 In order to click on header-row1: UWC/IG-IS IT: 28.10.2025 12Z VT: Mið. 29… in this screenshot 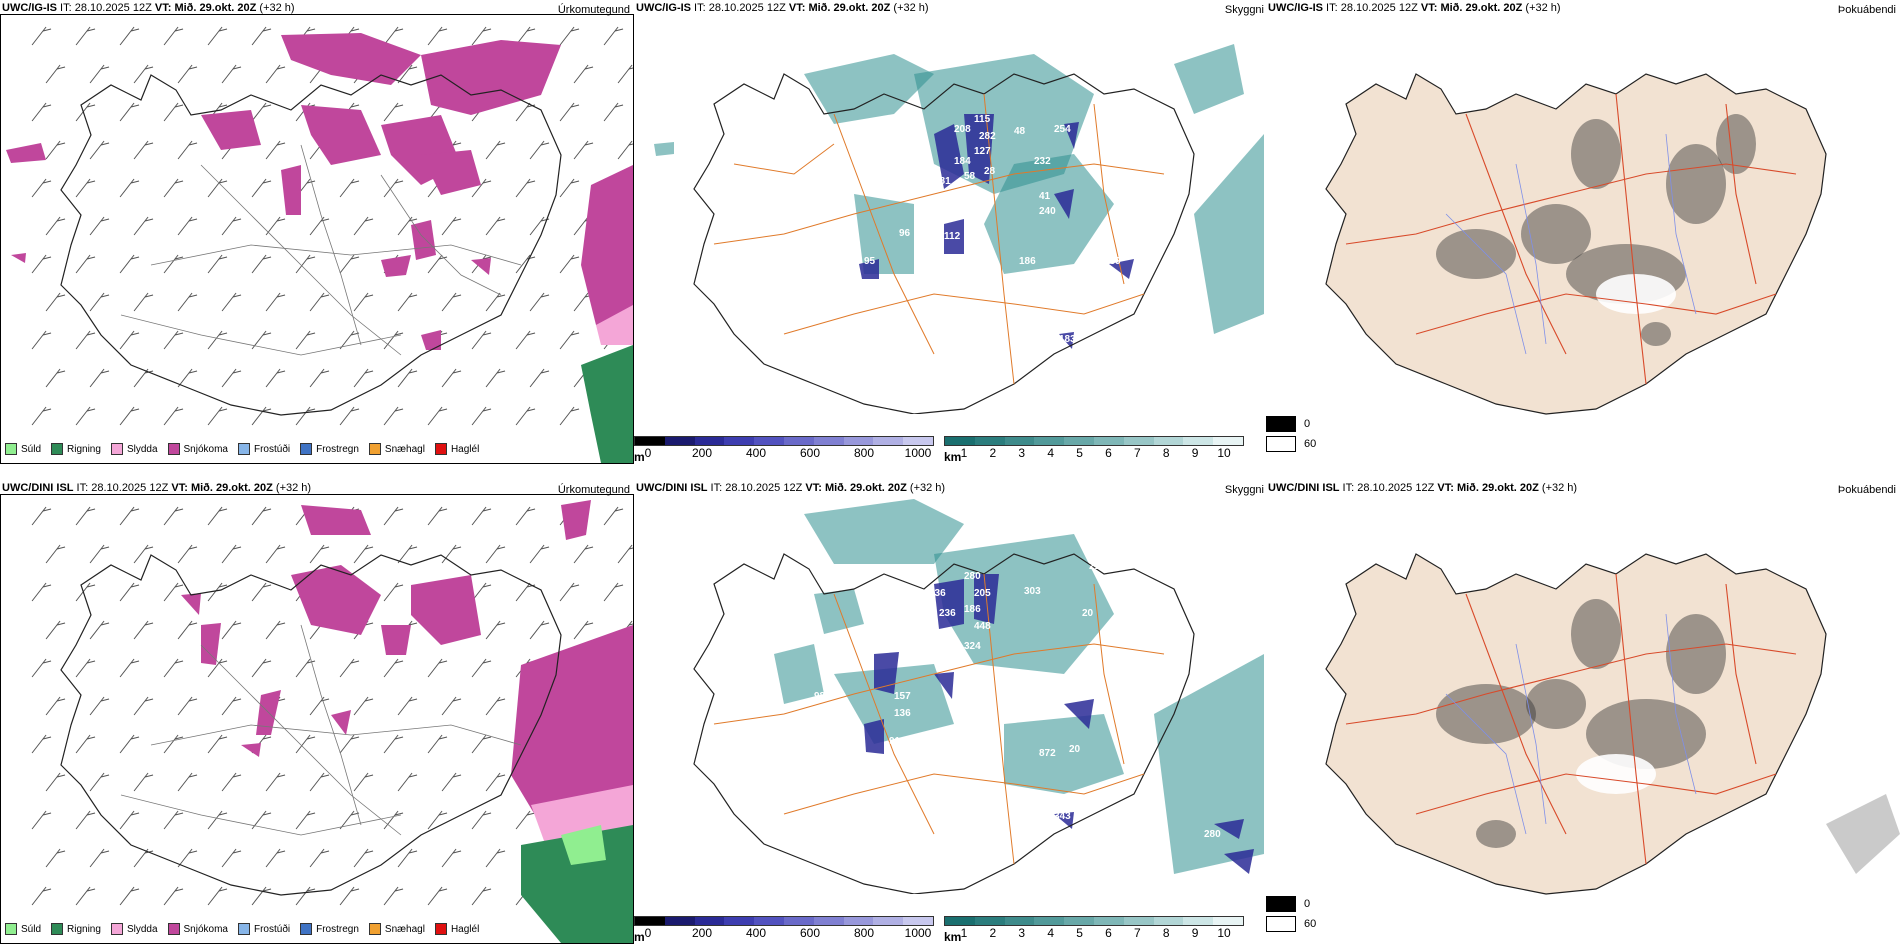, I will do `click(950, 10)`.